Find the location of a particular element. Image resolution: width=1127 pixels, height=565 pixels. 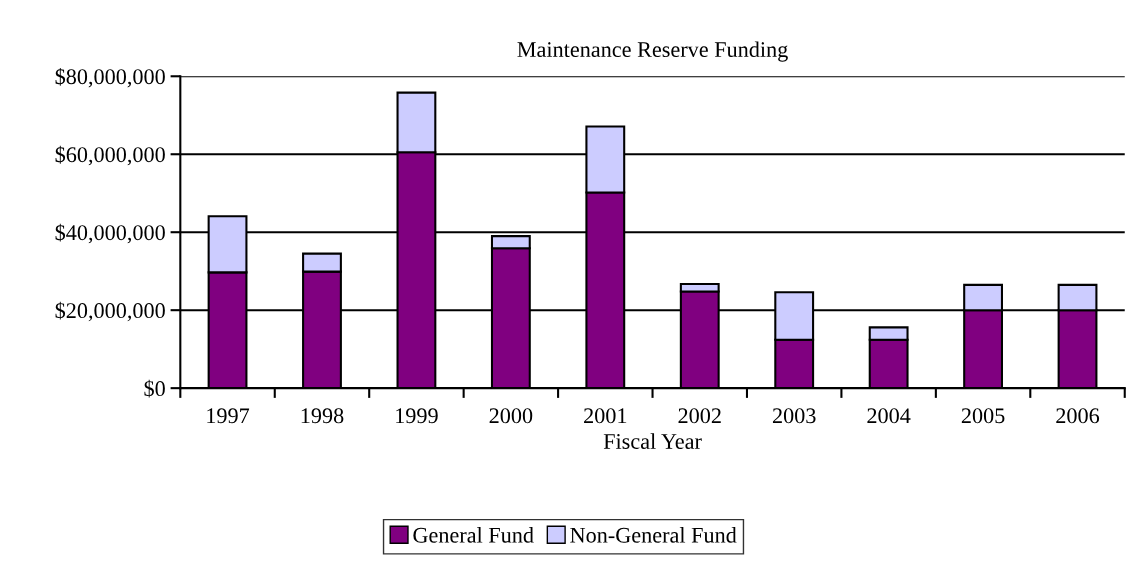

y-tick-label: $0 is located at coordinates (154, 388).